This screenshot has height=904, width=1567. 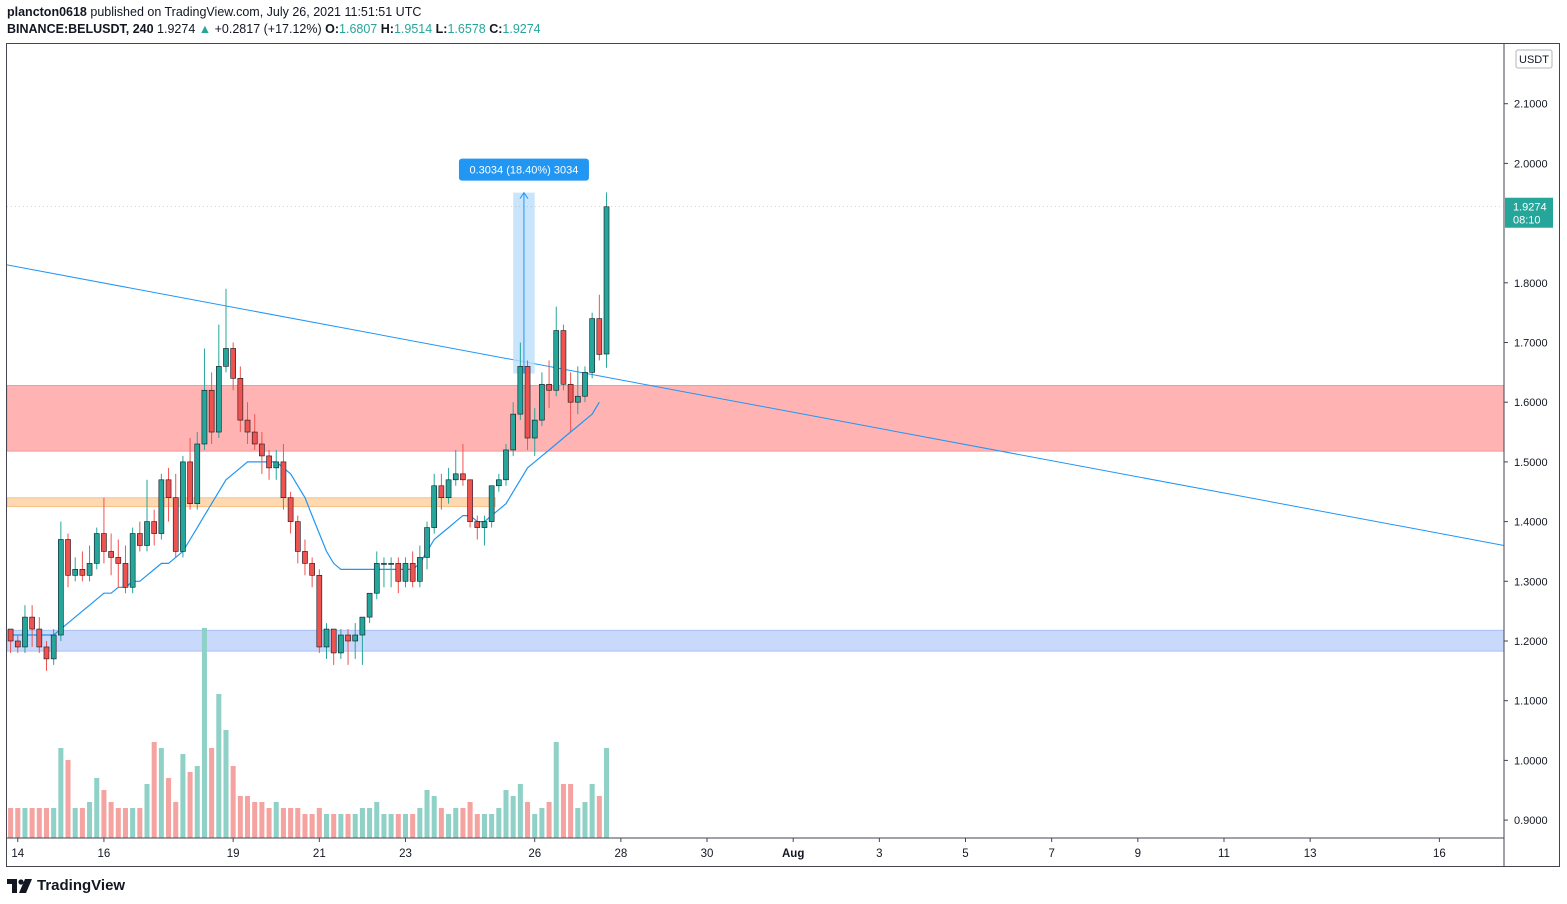 I want to click on x-tick-label: 28, so click(x=620, y=854).